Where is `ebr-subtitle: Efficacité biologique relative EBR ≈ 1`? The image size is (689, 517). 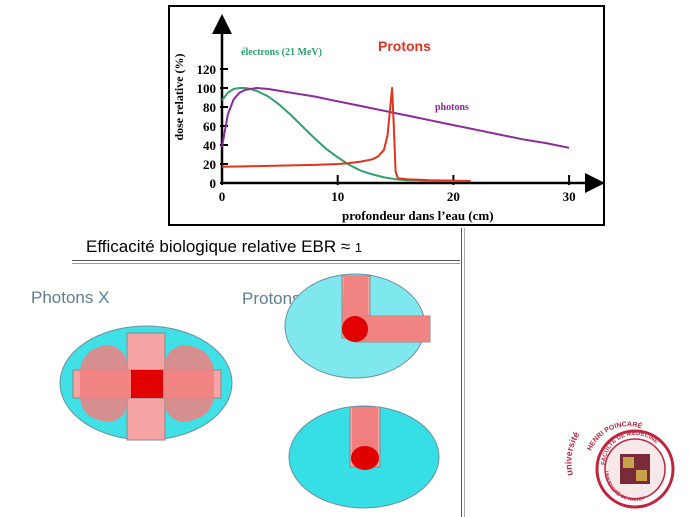 ebr-subtitle: Efficacité biologique relative EBR ≈ 1 is located at coordinates (224, 247).